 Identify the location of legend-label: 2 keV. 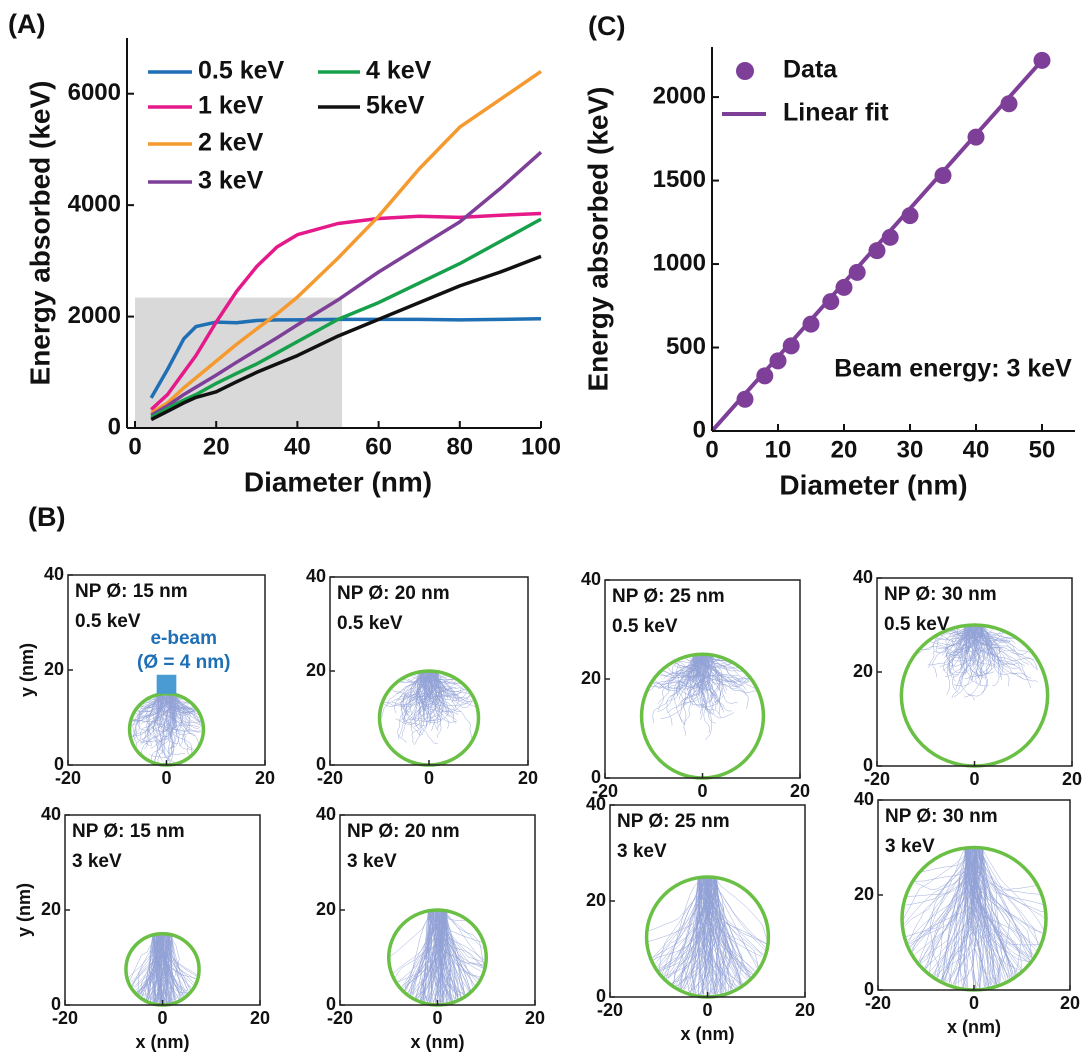
(231, 143).